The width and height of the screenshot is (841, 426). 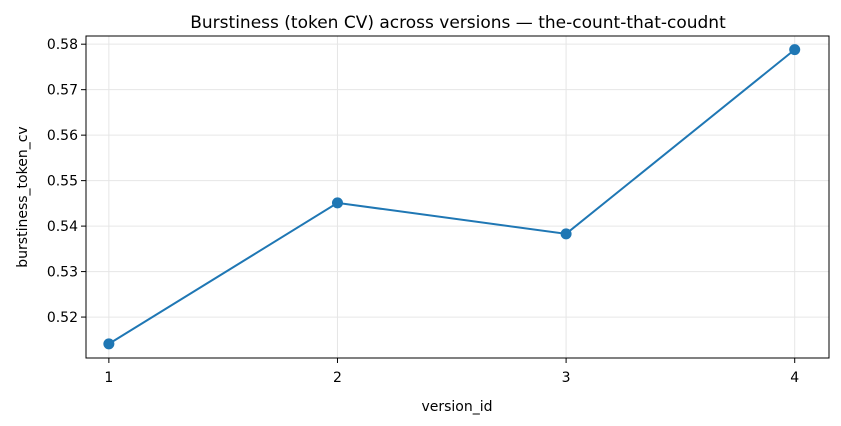 I want to click on x-tick-label: 2, so click(x=337, y=378).